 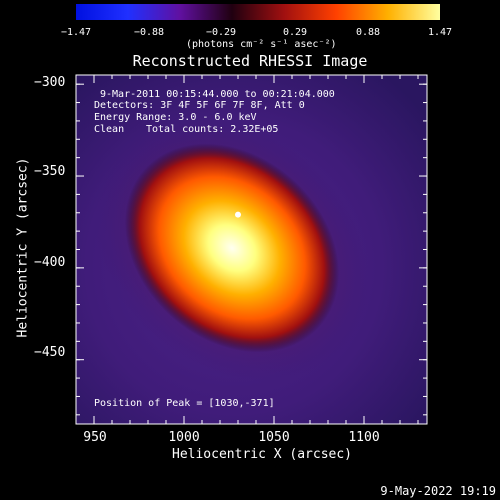 I want to click on y-tick-label: −400, so click(x=50, y=262).